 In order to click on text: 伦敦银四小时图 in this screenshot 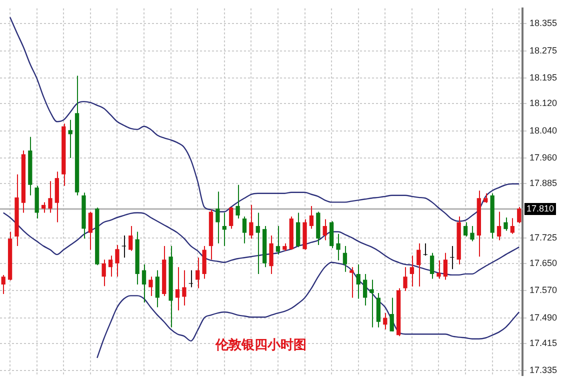, I will do `click(260, 344)`.